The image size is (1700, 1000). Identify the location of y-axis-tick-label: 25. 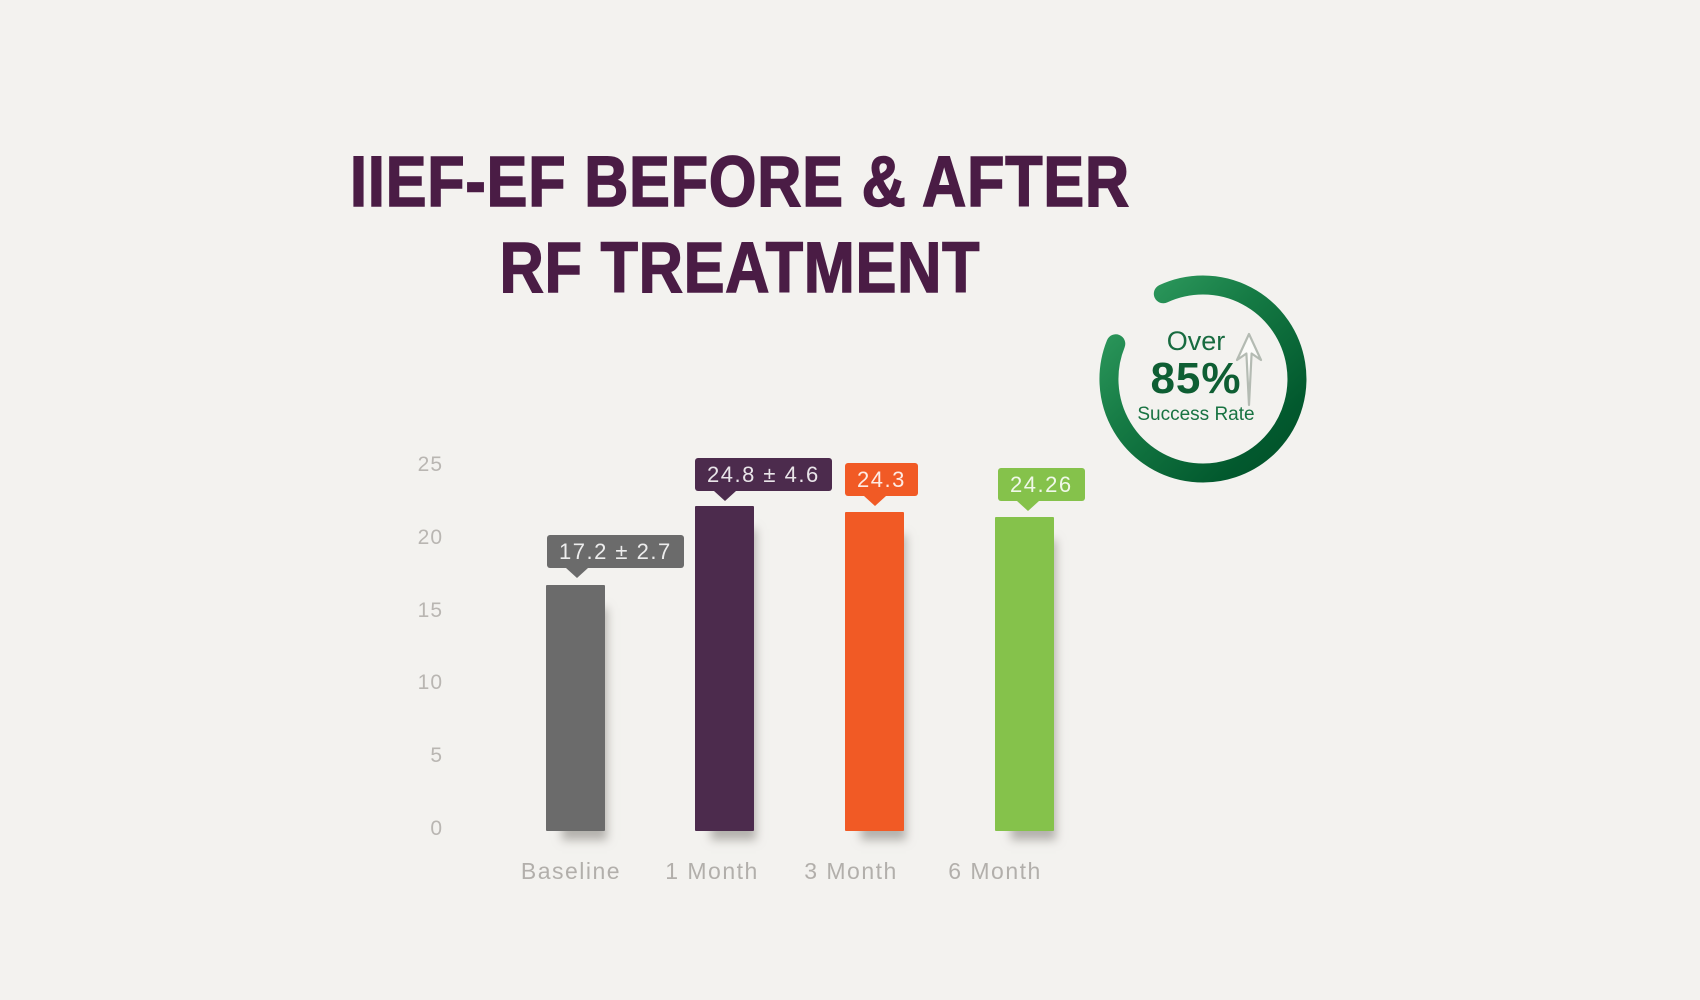
(430, 464).